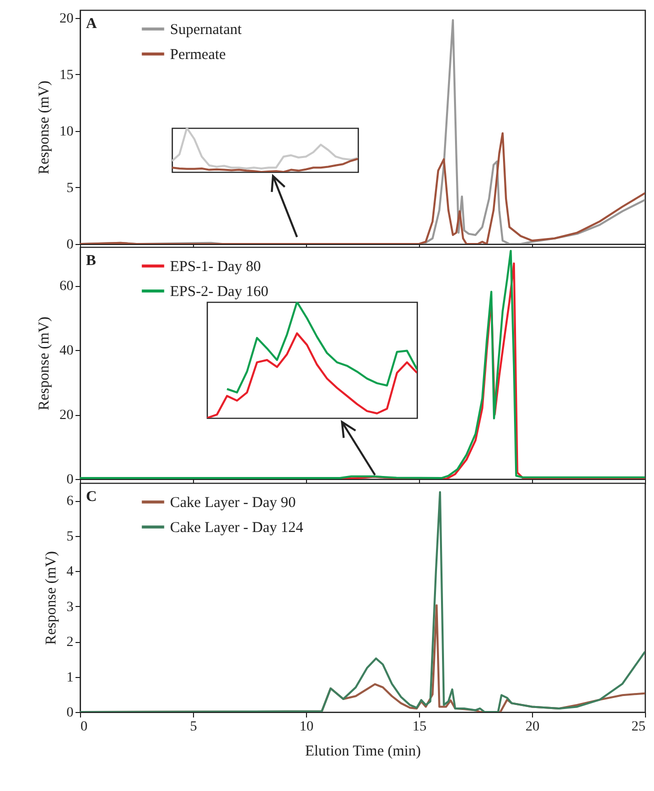 Image resolution: width=654 pixels, height=791 pixels. I want to click on legend-label: EPS-2- Day 160, so click(219, 292).